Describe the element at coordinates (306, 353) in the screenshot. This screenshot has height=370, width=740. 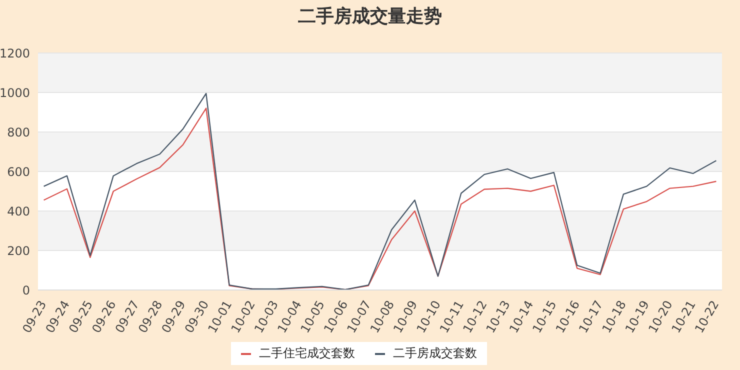
I see `legend-label: 二手住宅成交套数` at that location.